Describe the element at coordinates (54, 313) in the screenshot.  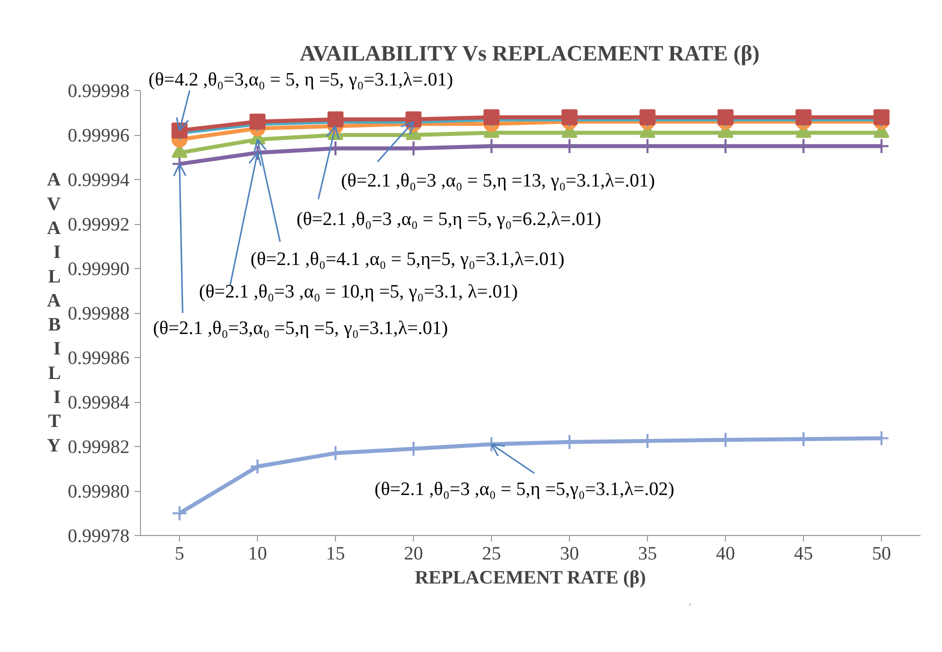
I see `text: AVAILABILITY` at that location.